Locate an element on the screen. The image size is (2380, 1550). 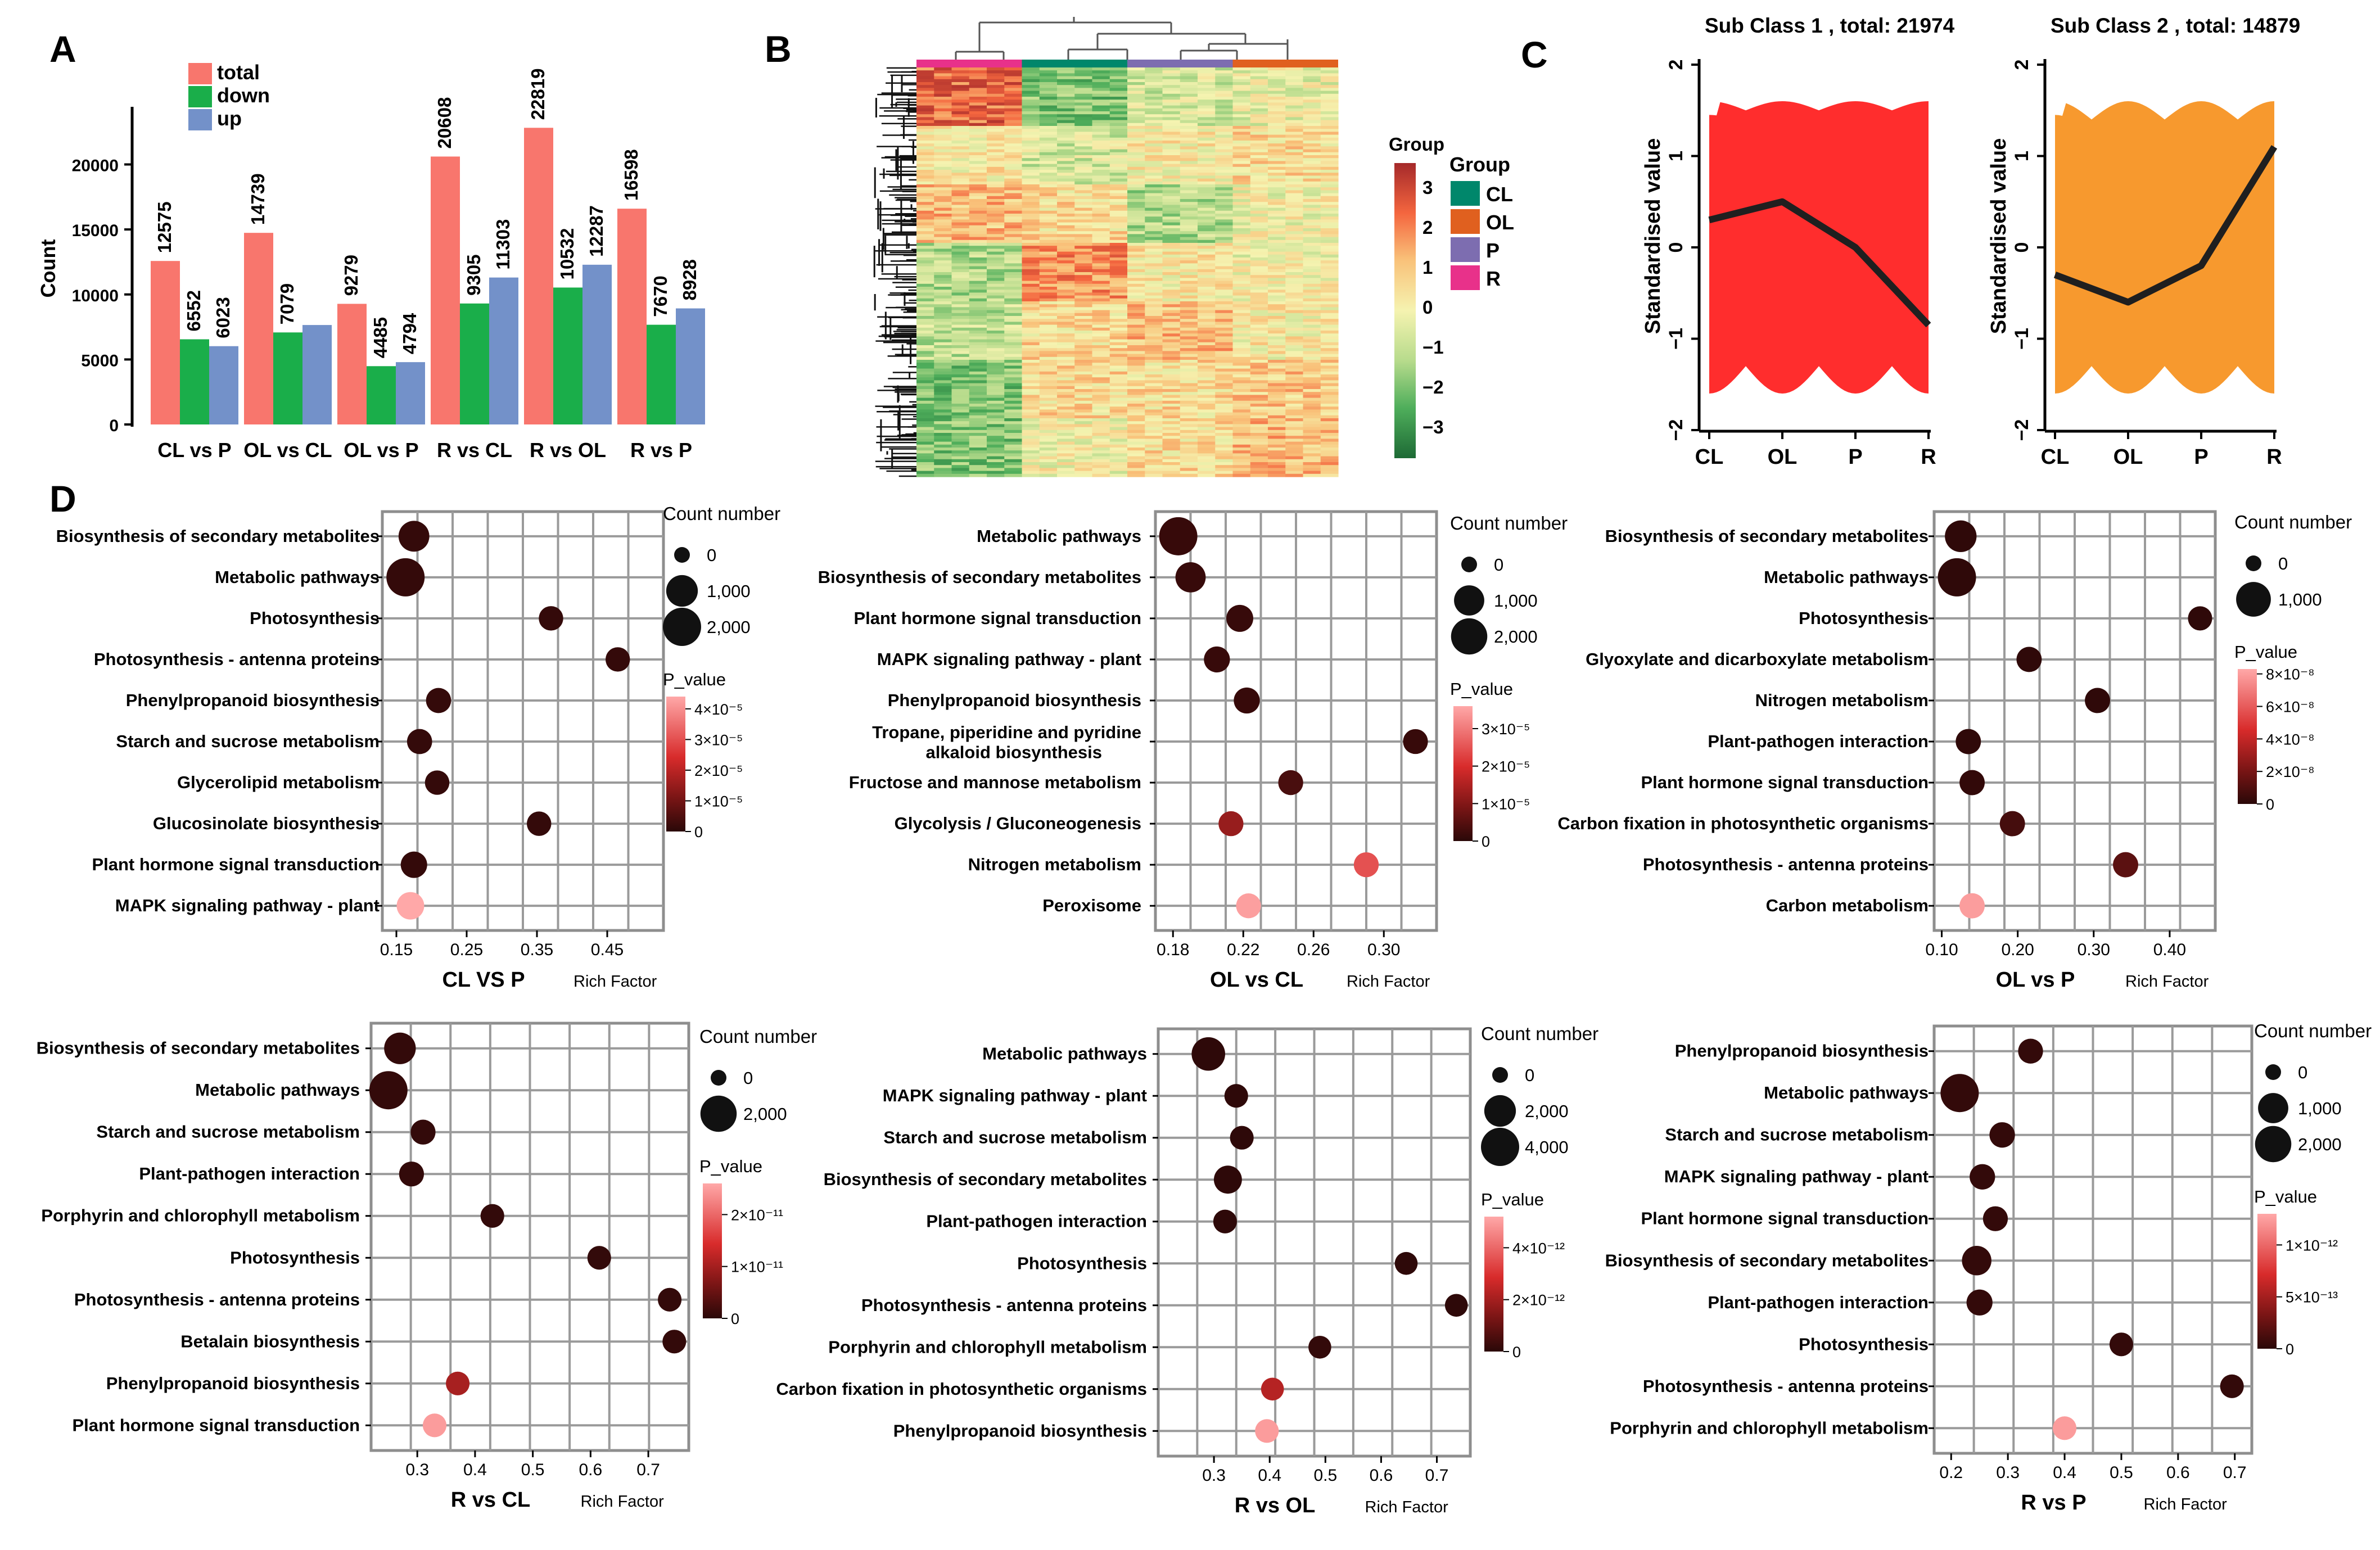
count-legend-label: 1,000 is located at coordinates (2300, 600).